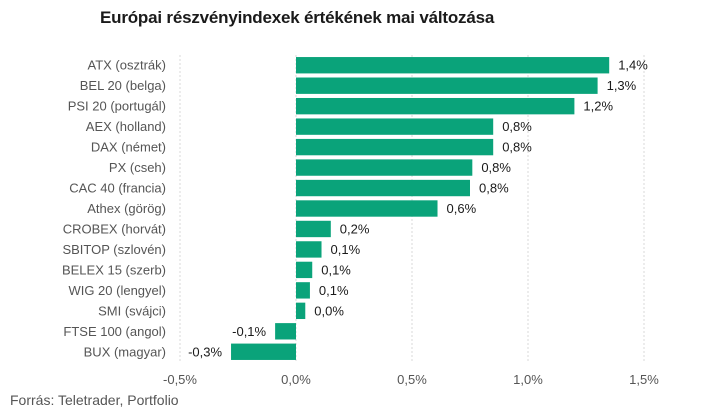 The image size is (723, 416). Describe the element at coordinates (114, 331) in the screenshot. I see `category-label: FTSE 100 (angol)` at that location.